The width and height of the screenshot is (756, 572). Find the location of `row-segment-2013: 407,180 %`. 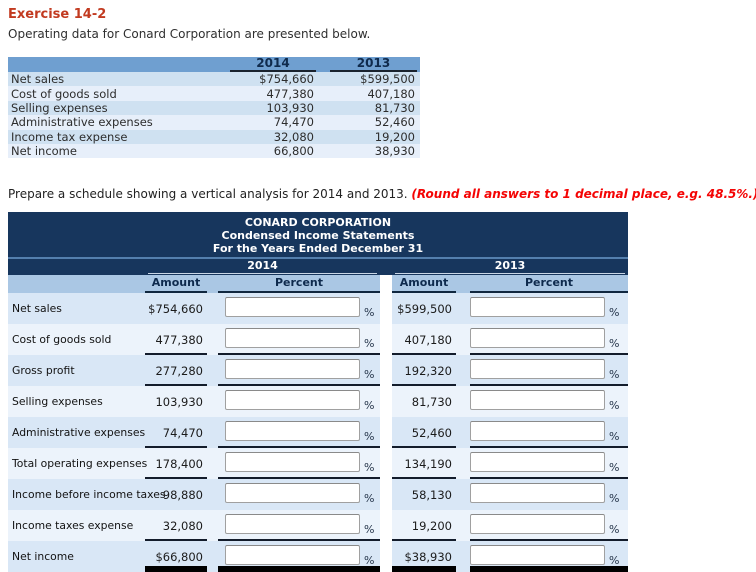

row-segment-2013: 407,180 % is located at coordinates (510, 339).